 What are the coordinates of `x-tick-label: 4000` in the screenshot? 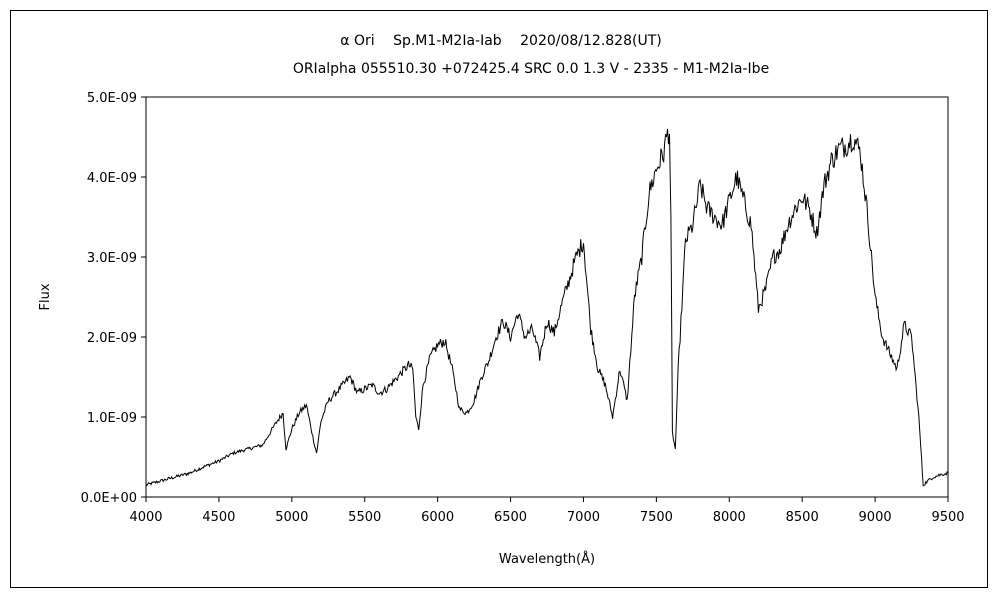 It's located at (145, 517).